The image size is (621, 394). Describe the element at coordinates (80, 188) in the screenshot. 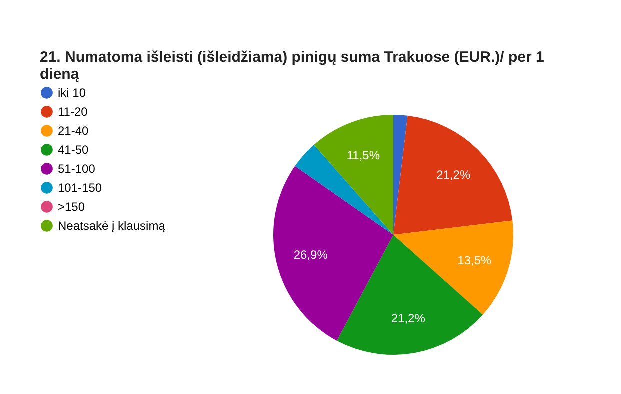

I see `legend-label: 101-150` at that location.